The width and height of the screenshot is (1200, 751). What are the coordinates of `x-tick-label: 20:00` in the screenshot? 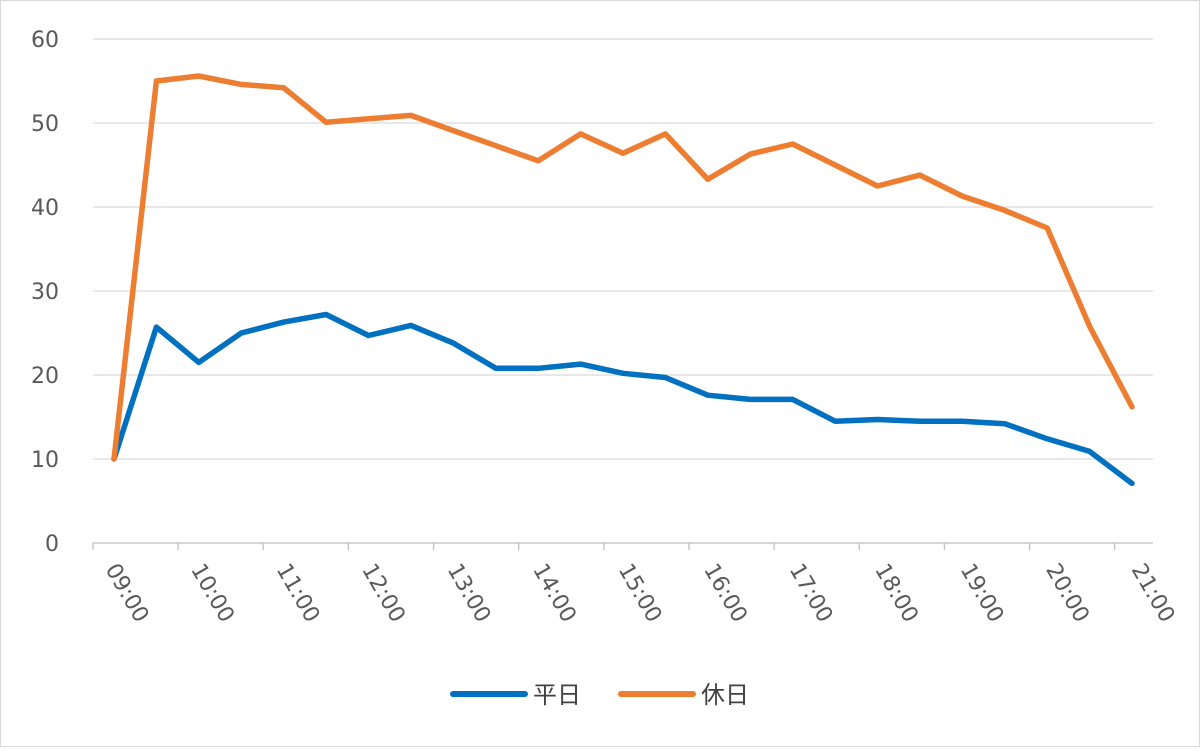 It's located at (1066, 593).